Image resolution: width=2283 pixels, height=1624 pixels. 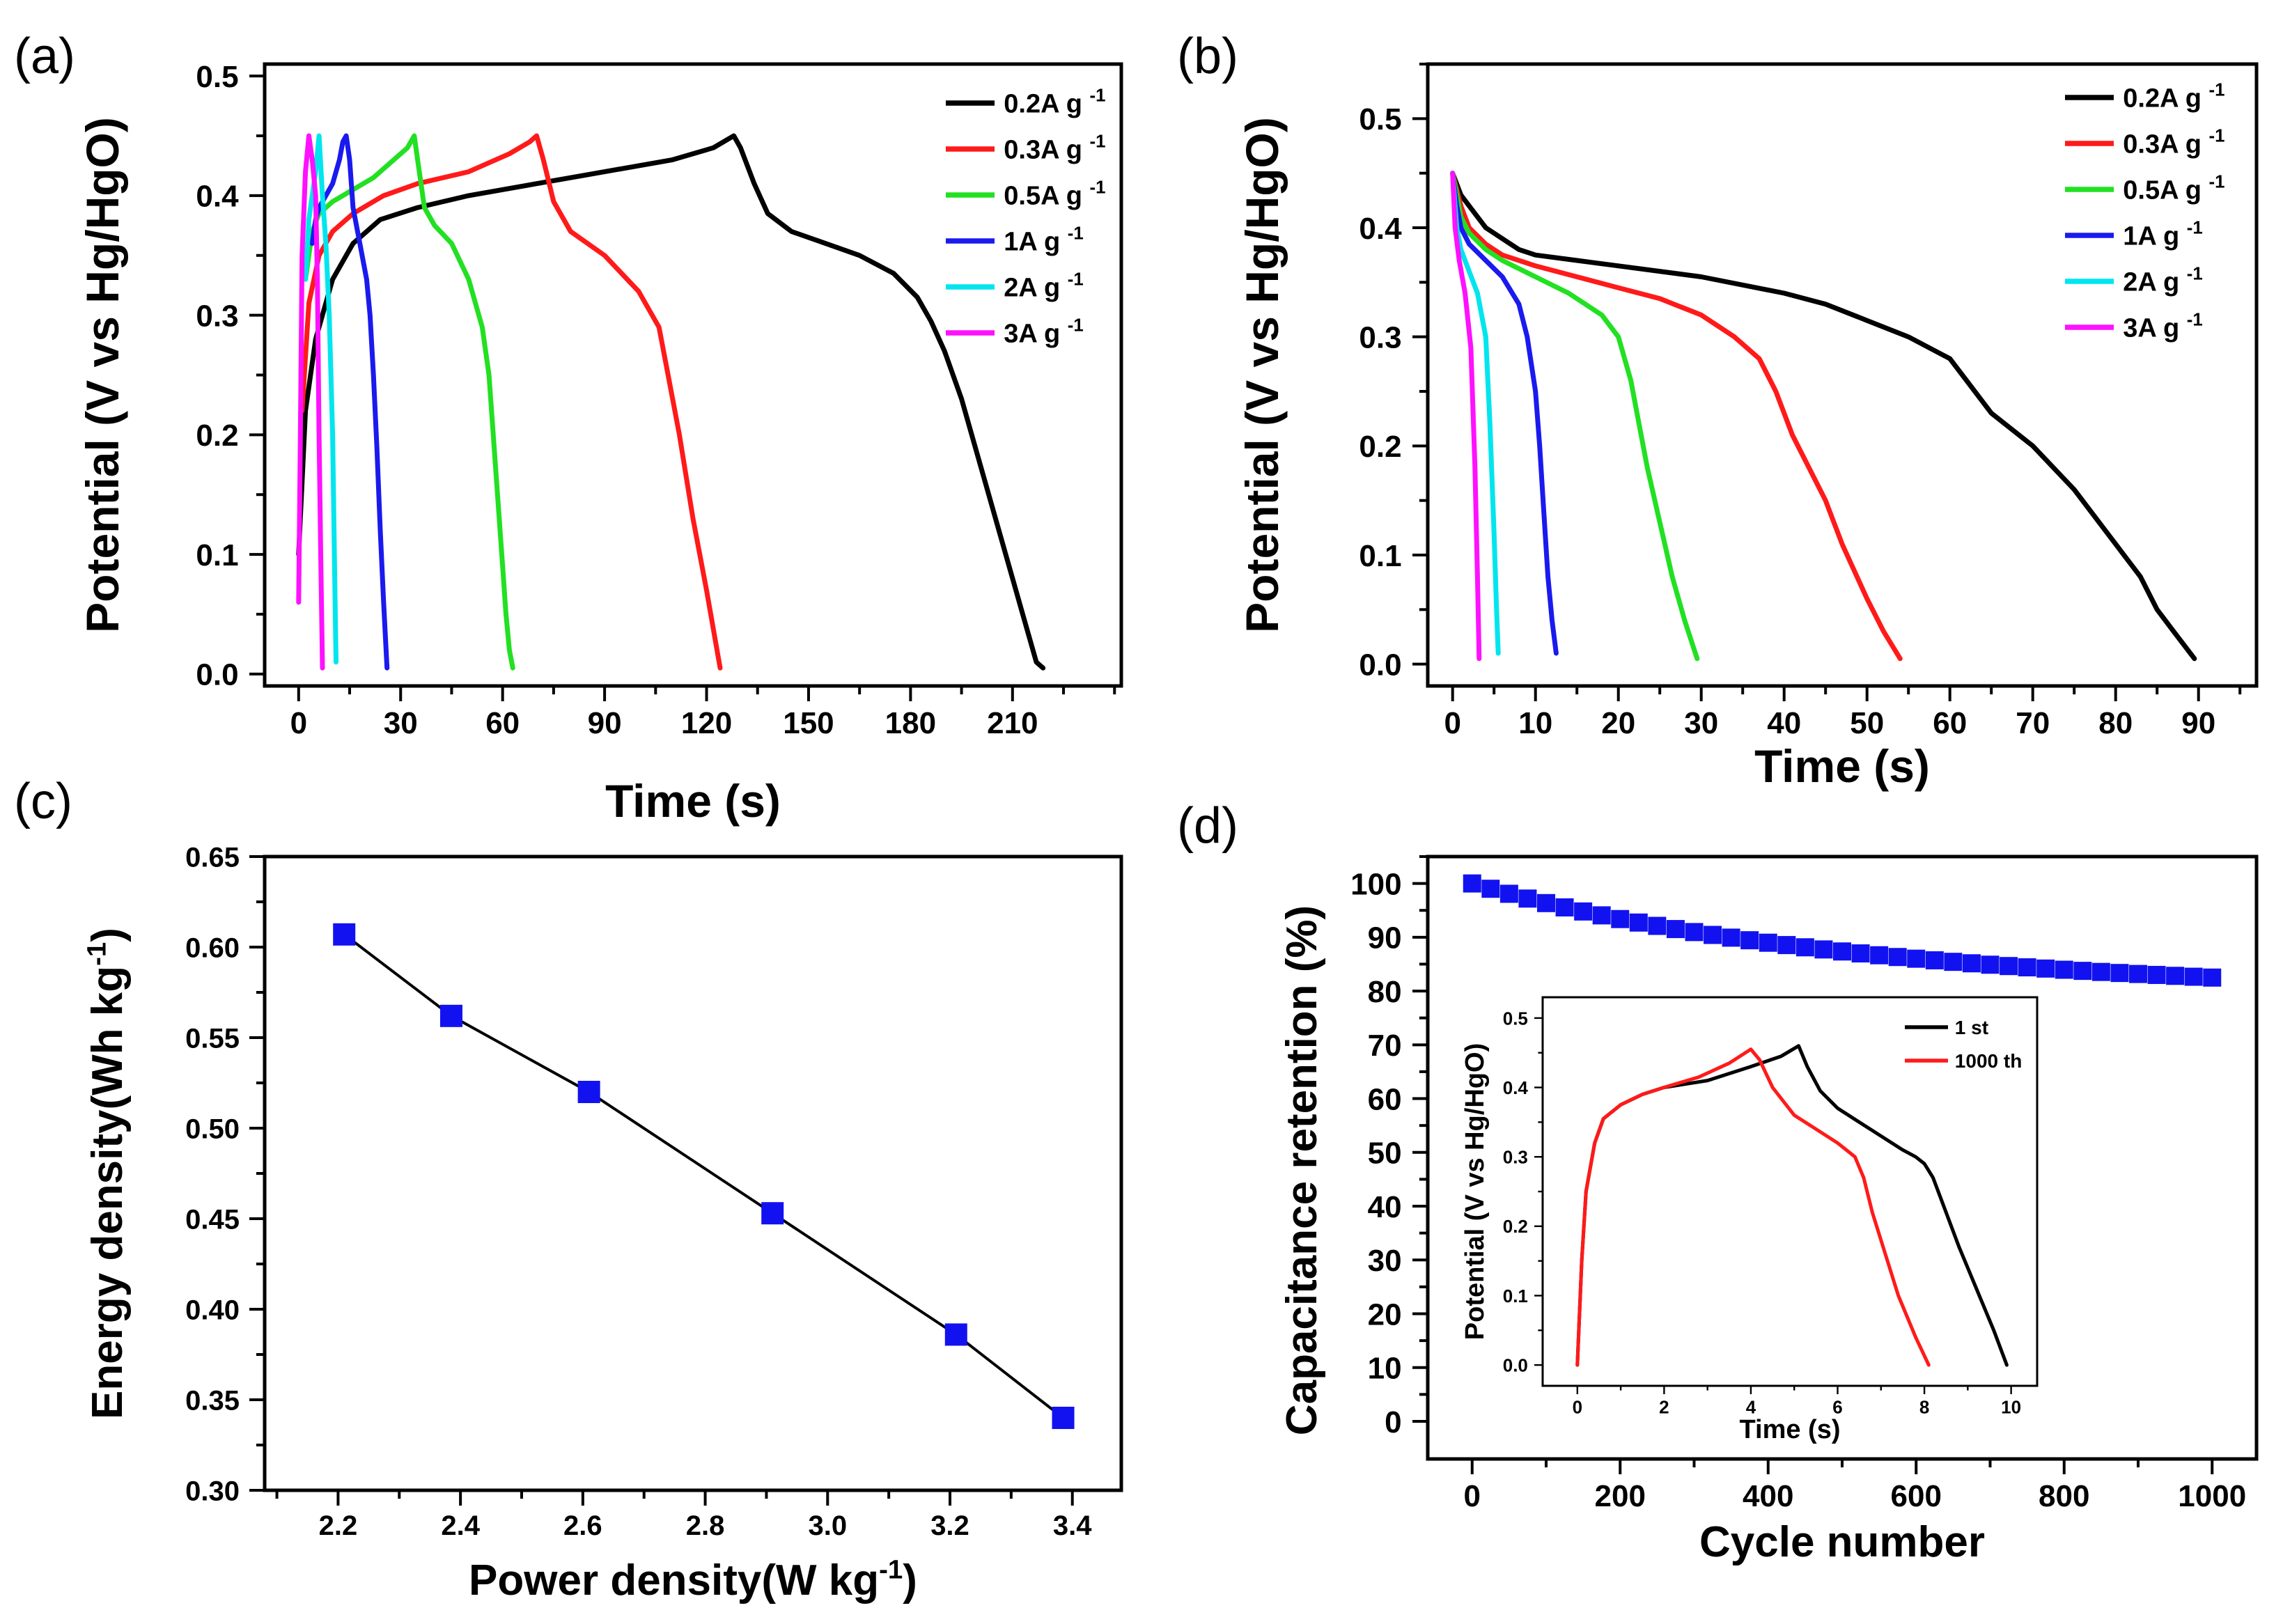 I want to click on chart-d-x-axis-label: Cycle number, so click(x=1842, y=1542).